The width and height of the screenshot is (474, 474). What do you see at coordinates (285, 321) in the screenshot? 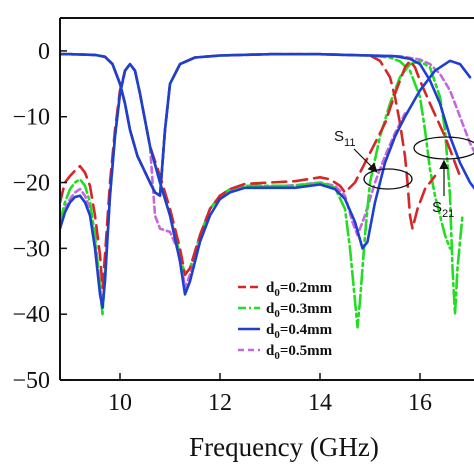
I see `legend: d0=0.2mm d0=0.3mm d0=0.4mm d0=0.5mm` at bounding box center [285, 321].